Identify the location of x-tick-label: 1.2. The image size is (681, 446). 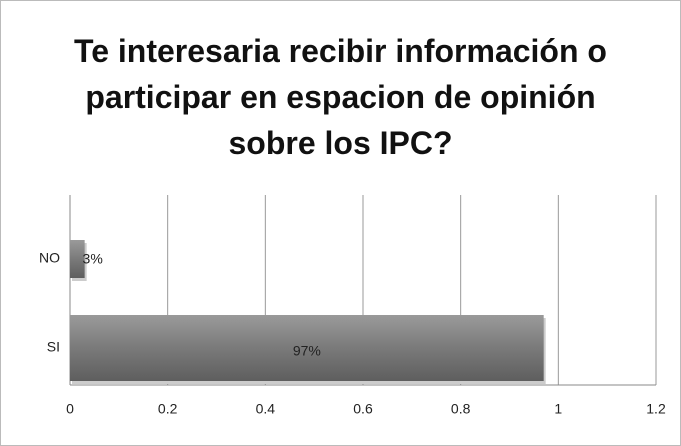
(656, 409).